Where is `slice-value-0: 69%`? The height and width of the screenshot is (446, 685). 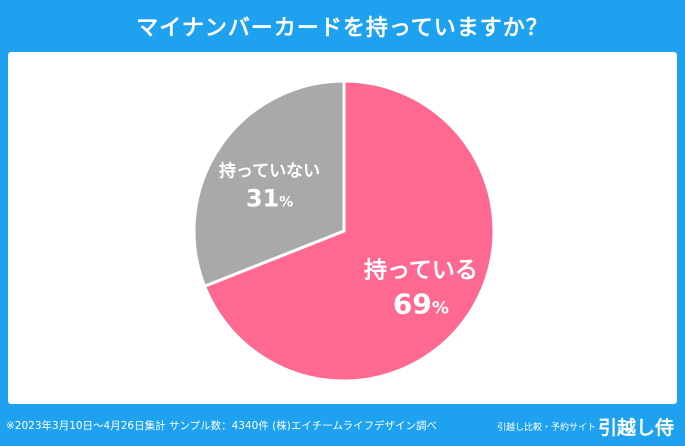
slice-value-0: 69% is located at coordinates (421, 303).